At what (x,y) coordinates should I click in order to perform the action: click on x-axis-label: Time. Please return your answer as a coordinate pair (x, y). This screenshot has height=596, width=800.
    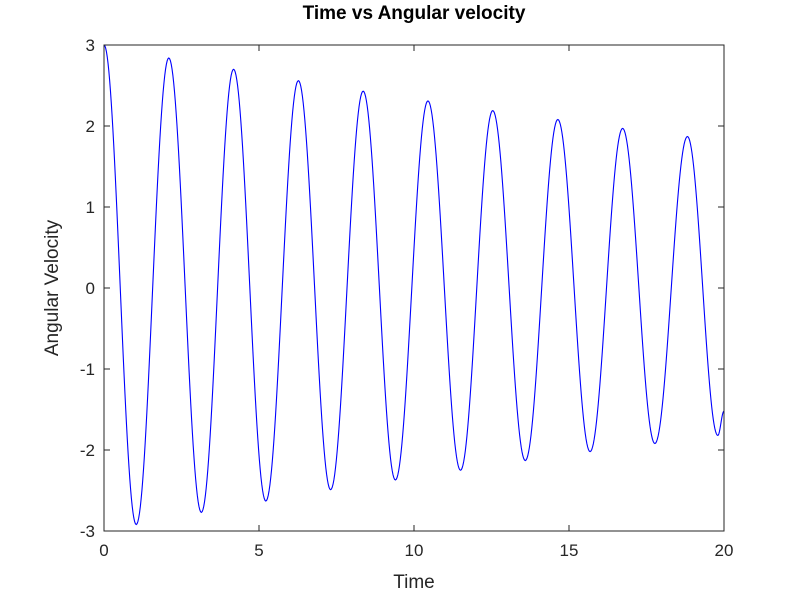
    Looking at the image, I should click on (414, 582).